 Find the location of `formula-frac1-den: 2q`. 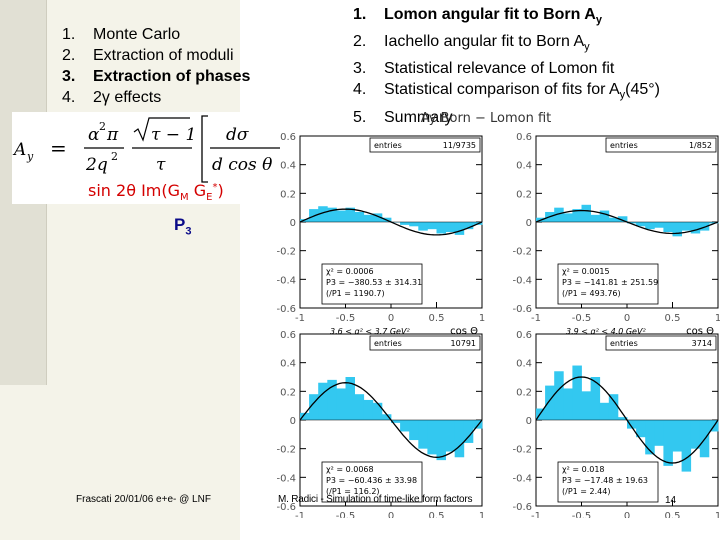

formula-frac1-den: 2q is located at coordinates (96, 165).